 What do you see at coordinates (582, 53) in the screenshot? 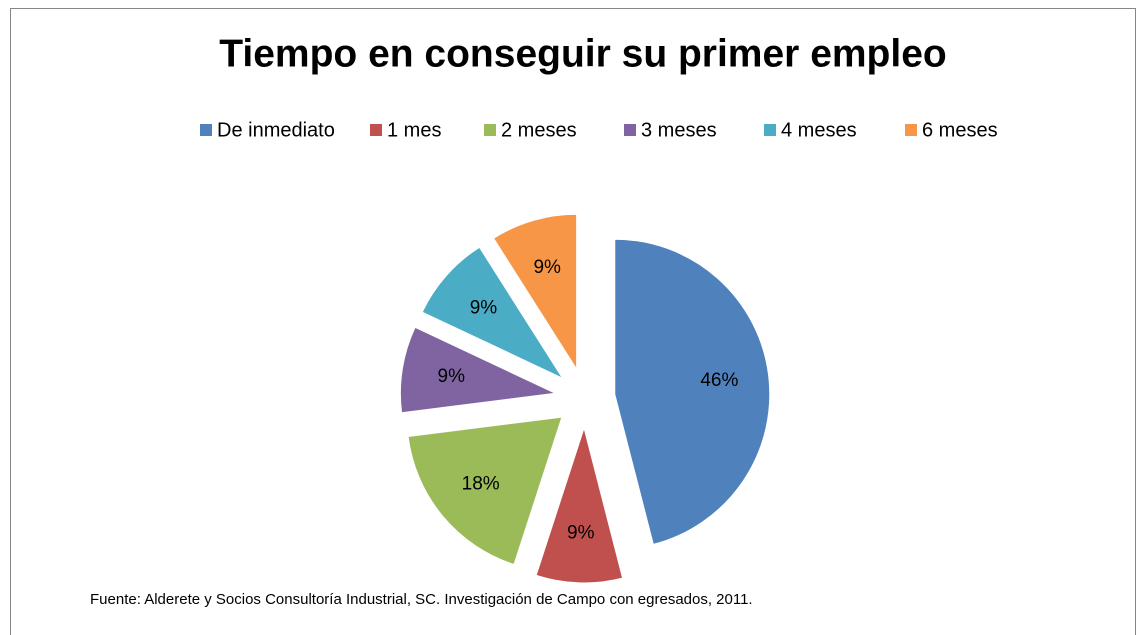
I see `chart-title: Tiempo en conseguir su primer empleo` at bounding box center [582, 53].